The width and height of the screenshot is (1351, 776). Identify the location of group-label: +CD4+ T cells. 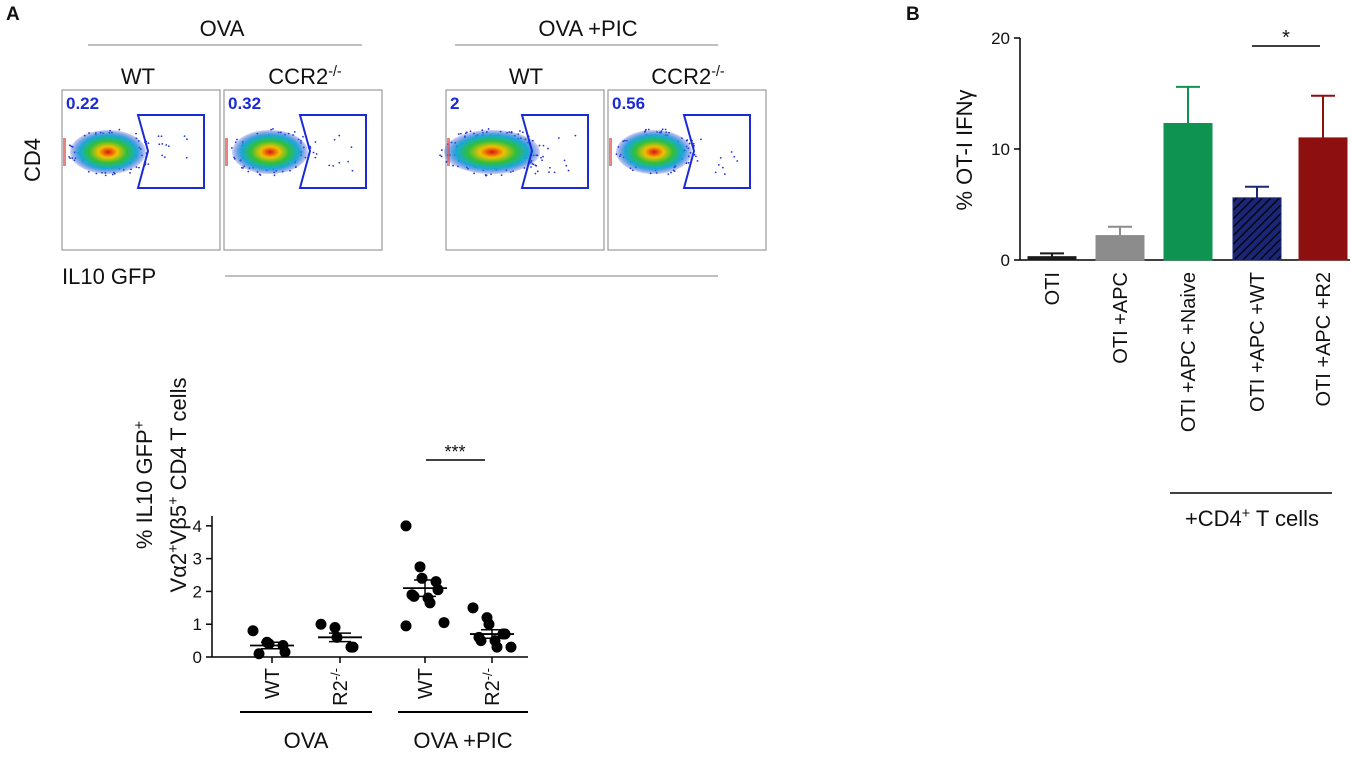
(1252, 518).